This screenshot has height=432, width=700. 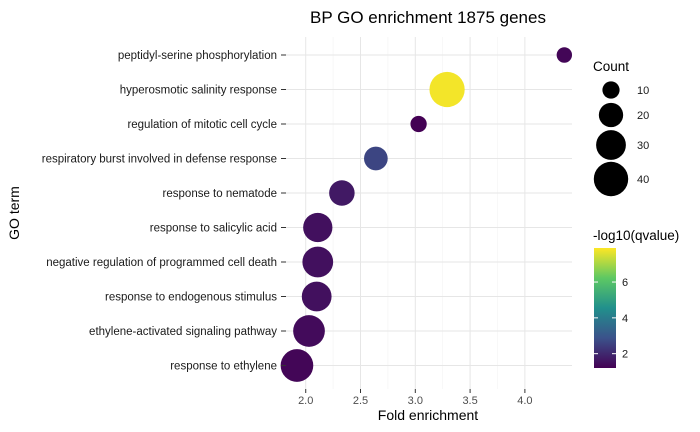 I want to click on x-axis-ticks: 2.0 2.5 3.0 3.5 4.0, so click(x=415, y=398).